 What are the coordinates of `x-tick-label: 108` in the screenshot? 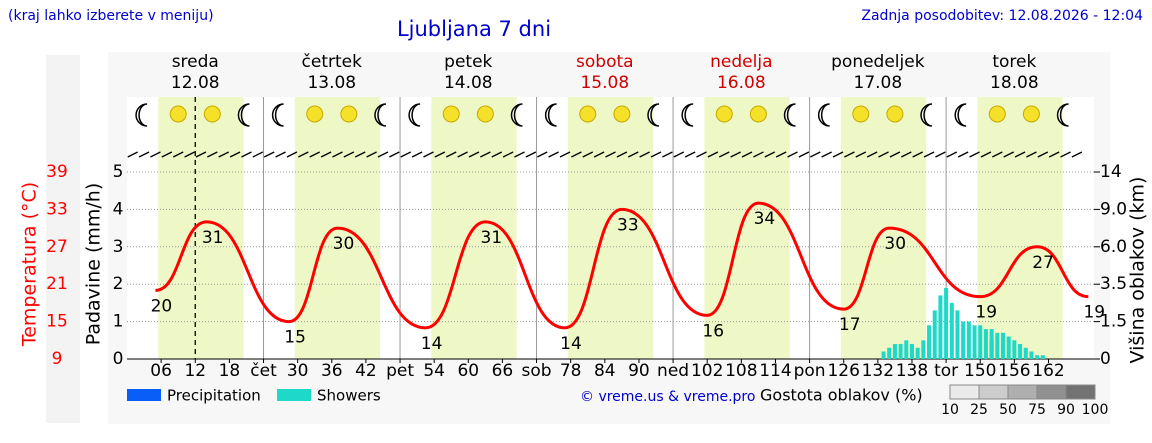 It's located at (741, 371).